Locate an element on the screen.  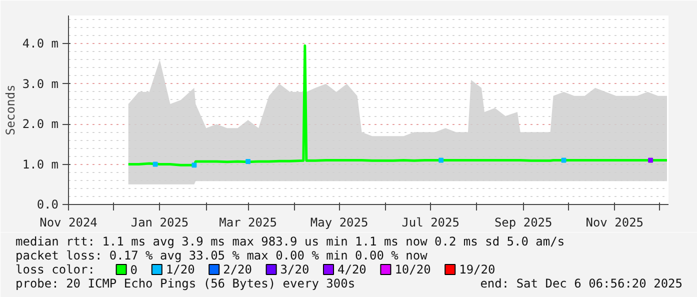
legend-label: 19/20 is located at coordinates (477, 269).